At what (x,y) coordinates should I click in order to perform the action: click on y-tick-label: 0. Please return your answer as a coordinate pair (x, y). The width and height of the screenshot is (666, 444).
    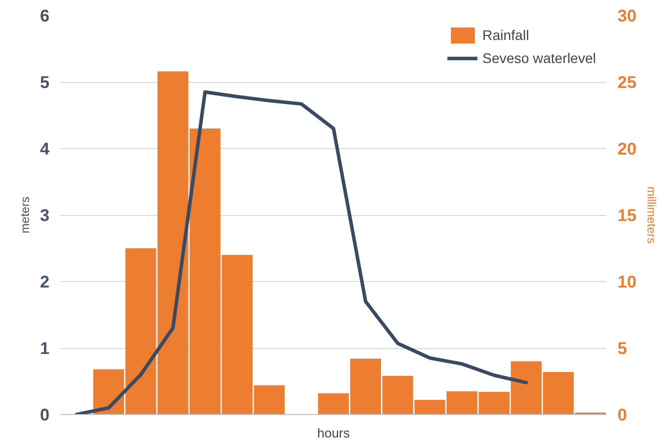
    Looking at the image, I should click on (45, 415).